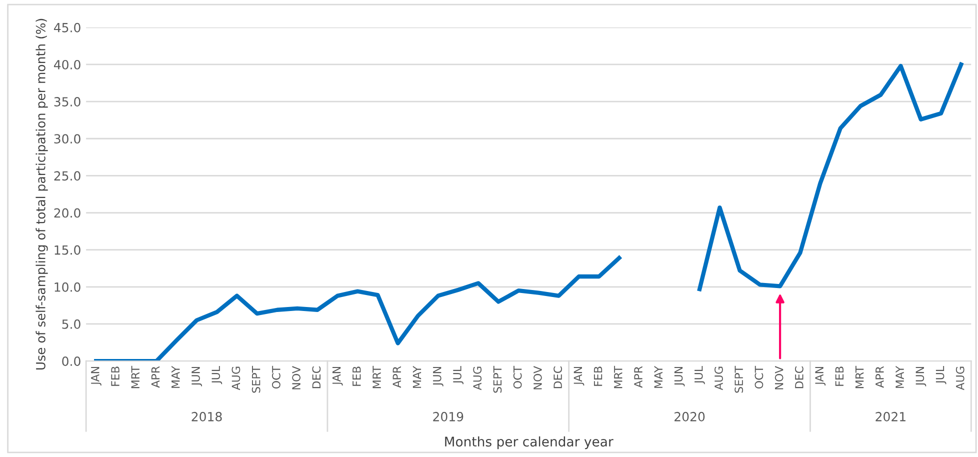 The height and width of the screenshot is (457, 978). Describe the element at coordinates (67, 101) in the screenshot. I see `y-tick-label: 35.0` at that location.